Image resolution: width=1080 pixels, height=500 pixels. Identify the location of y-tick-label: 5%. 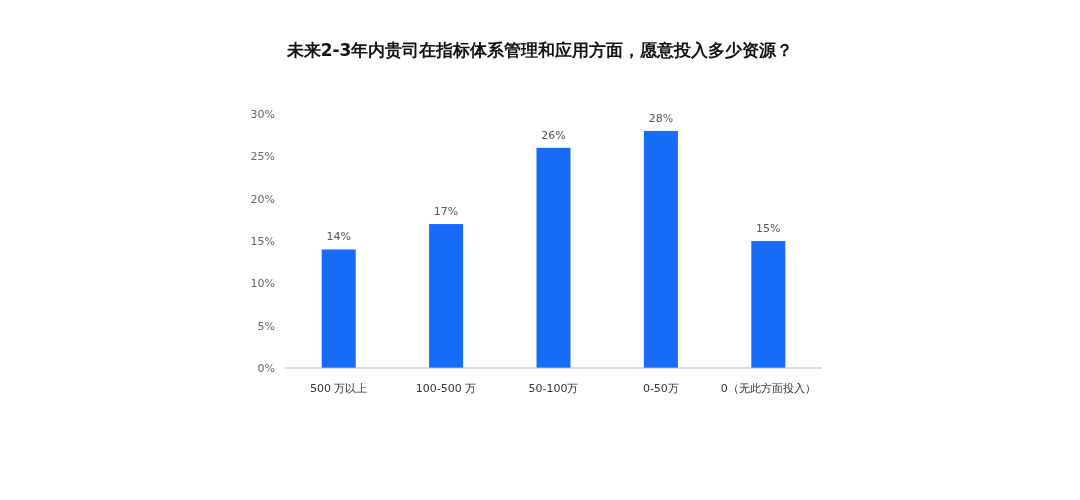
(266, 326).